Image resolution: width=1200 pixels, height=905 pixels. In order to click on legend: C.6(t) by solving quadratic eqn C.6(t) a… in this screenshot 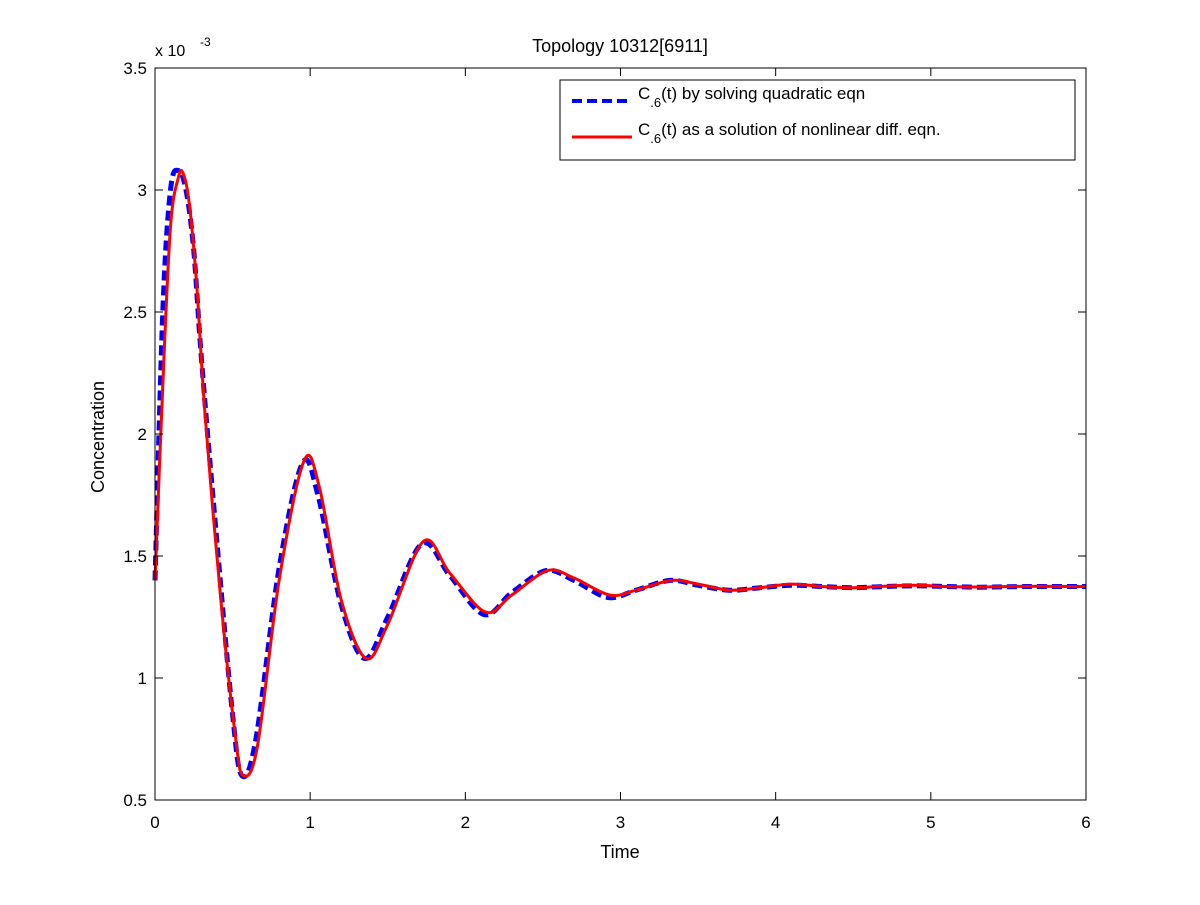, I will do `click(817, 120)`.